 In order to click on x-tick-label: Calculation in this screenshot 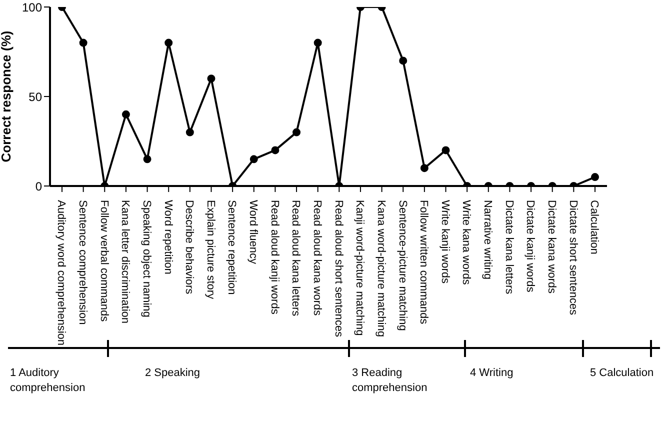, I will do `click(594, 227)`.